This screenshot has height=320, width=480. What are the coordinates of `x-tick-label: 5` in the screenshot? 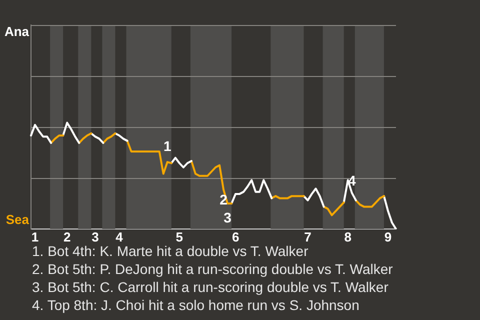 It's located at (180, 236).